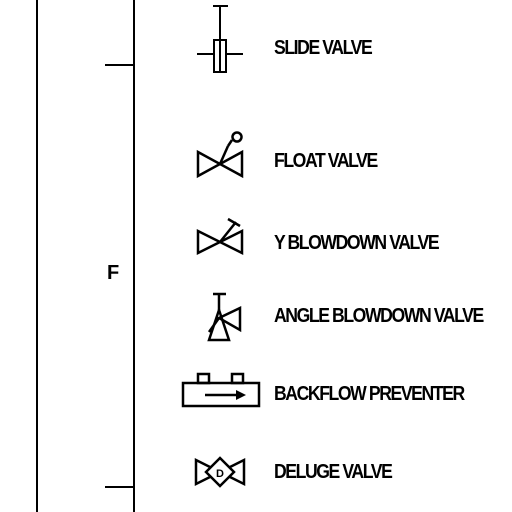 The width and height of the screenshot is (512, 512). What do you see at coordinates (379, 316) in the screenshot?
I see `angle-blowdown-valve-label: ANGLE BLOWDOWN VALVE` at bounding box center [379, 316].